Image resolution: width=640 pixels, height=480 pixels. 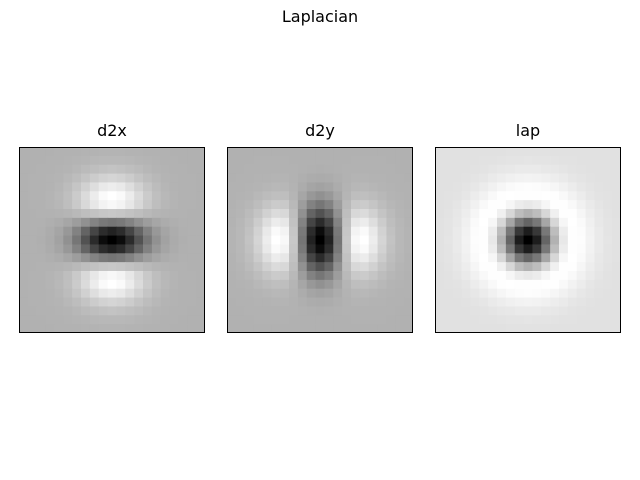 I want to click on heatmap-d2x, so click(x=112, y=240).